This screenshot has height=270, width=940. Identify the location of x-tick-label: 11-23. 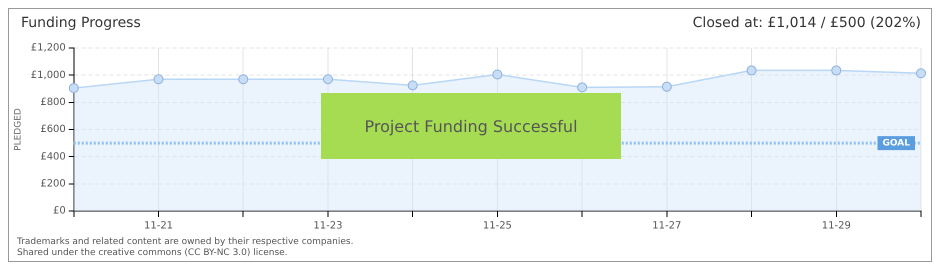
(327, 226).